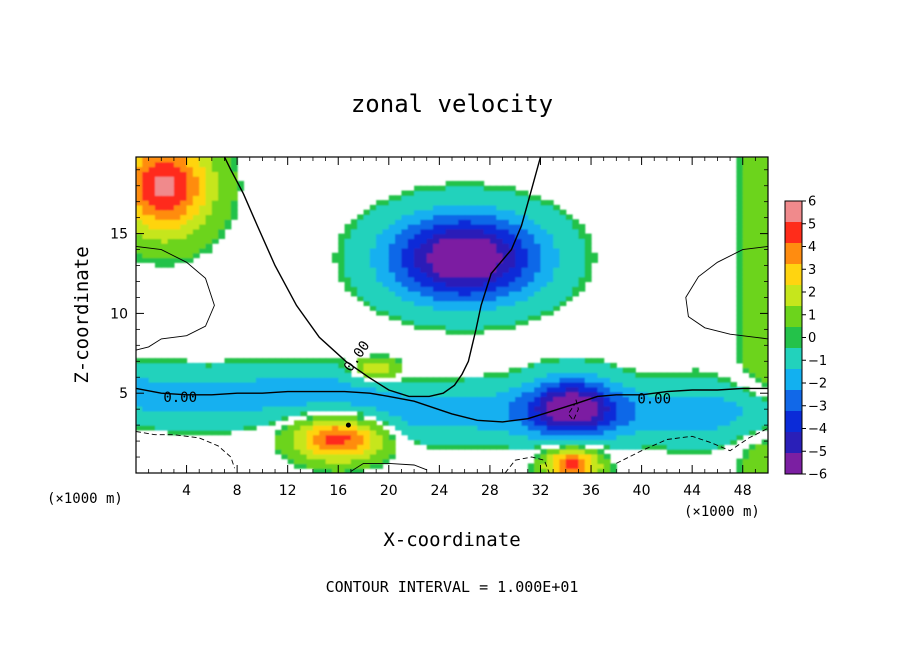 The height and width of the screenshot is (654, 904). I want to click on colorbar-swatch, so click(793, 464).